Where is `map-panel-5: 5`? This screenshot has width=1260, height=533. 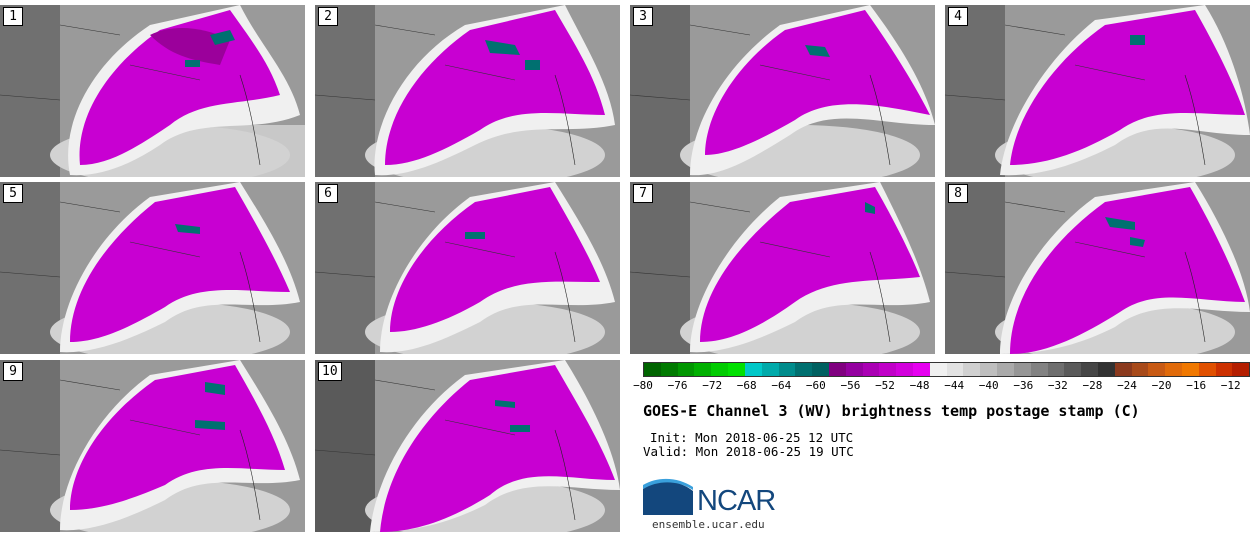
map-panel-5: 5 is located at coordinates (152, 268).